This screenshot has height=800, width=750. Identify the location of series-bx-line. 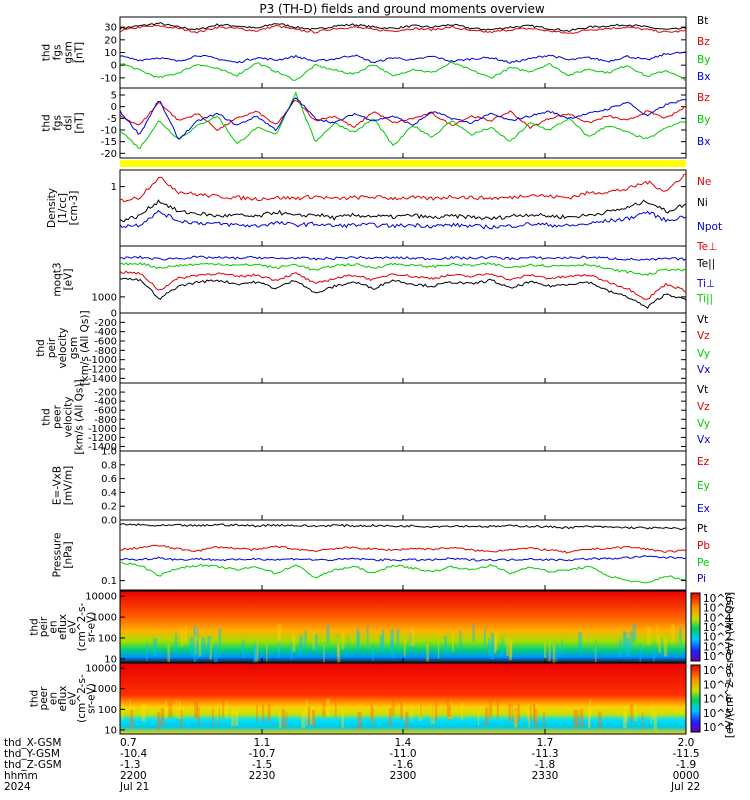
(403, 57).